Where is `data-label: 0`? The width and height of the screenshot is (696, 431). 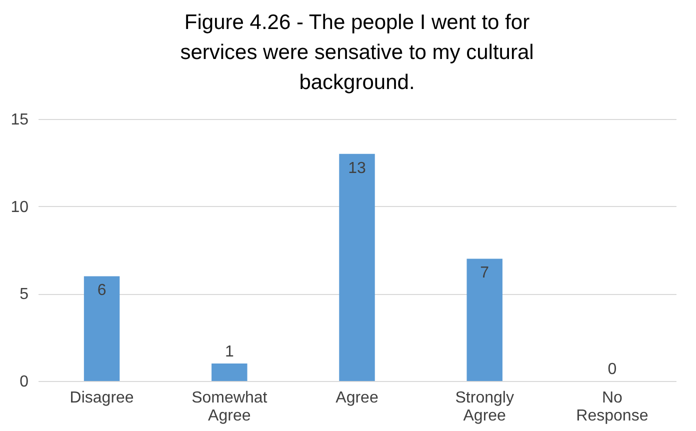
data-label: 0 is located at coordinates (612, 369).